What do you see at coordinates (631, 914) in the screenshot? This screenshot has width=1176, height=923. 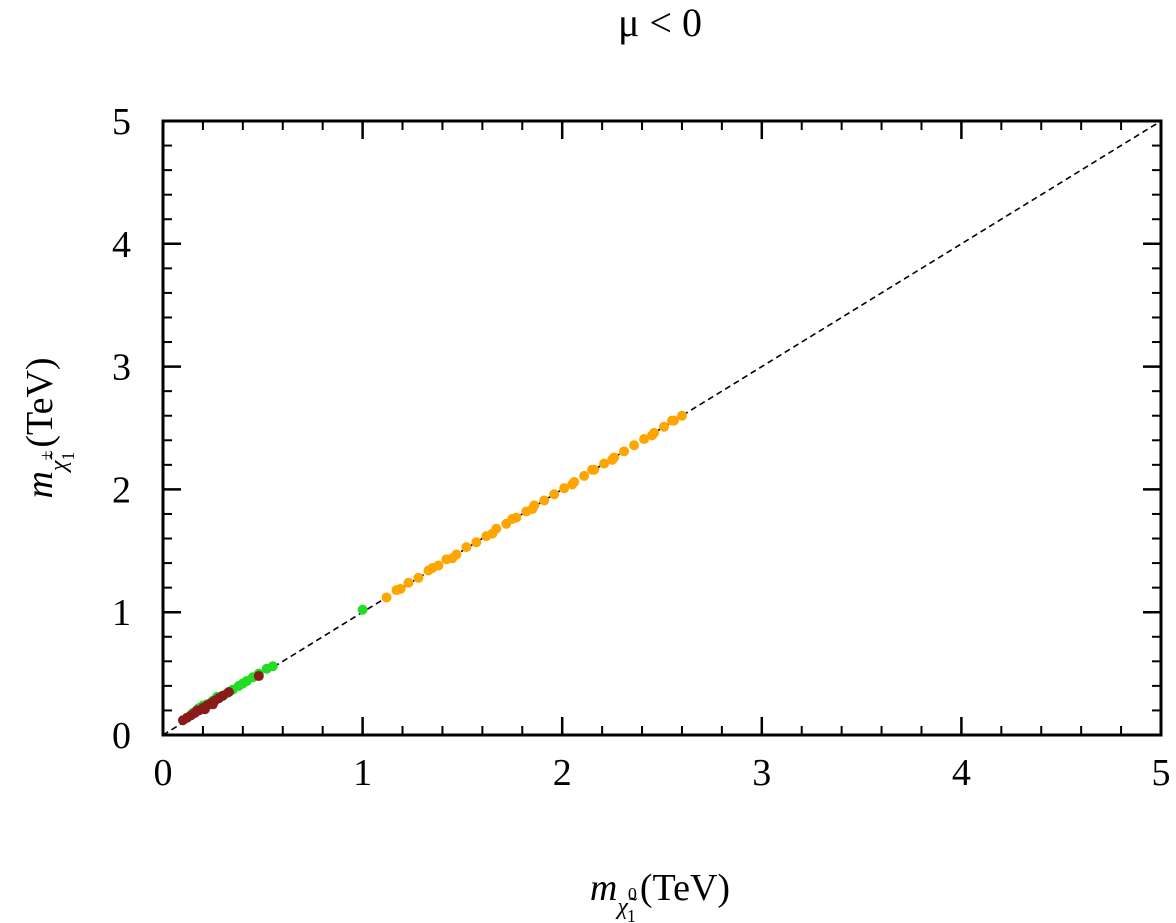 I see `x-label-index: 1` at bounding box center [631, 914].